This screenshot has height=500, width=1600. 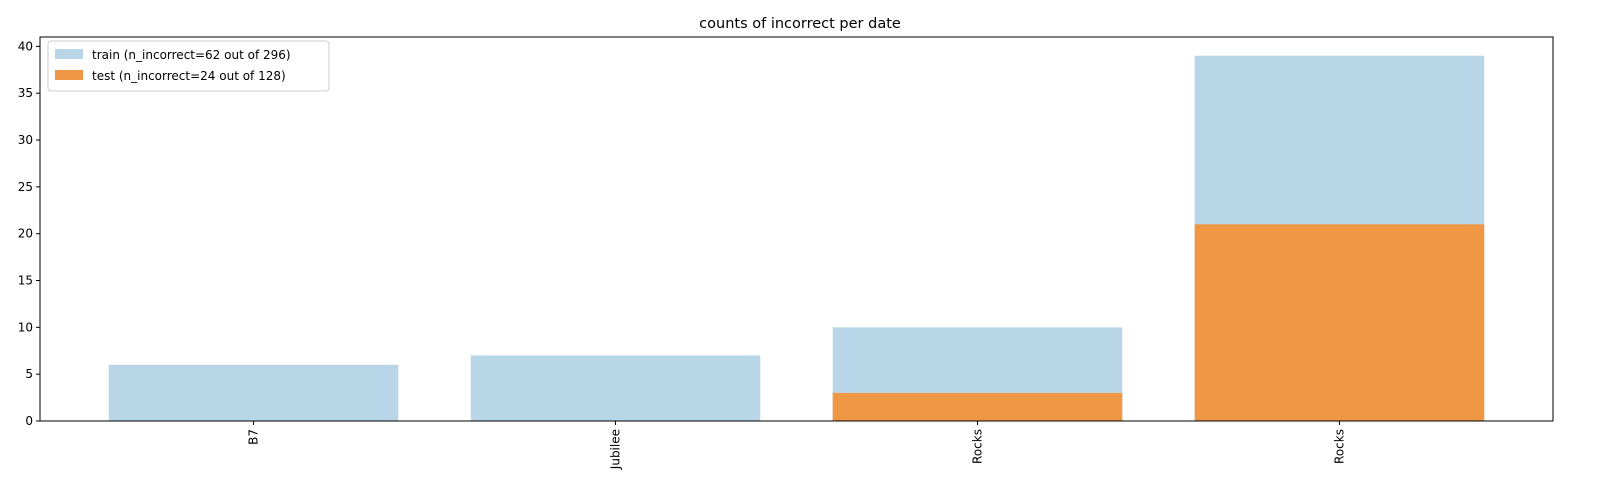 What do you see at coordinates (25, 140) in the screenshot?
I see `y-tick-label: 30` at bounding box center [25, 140].